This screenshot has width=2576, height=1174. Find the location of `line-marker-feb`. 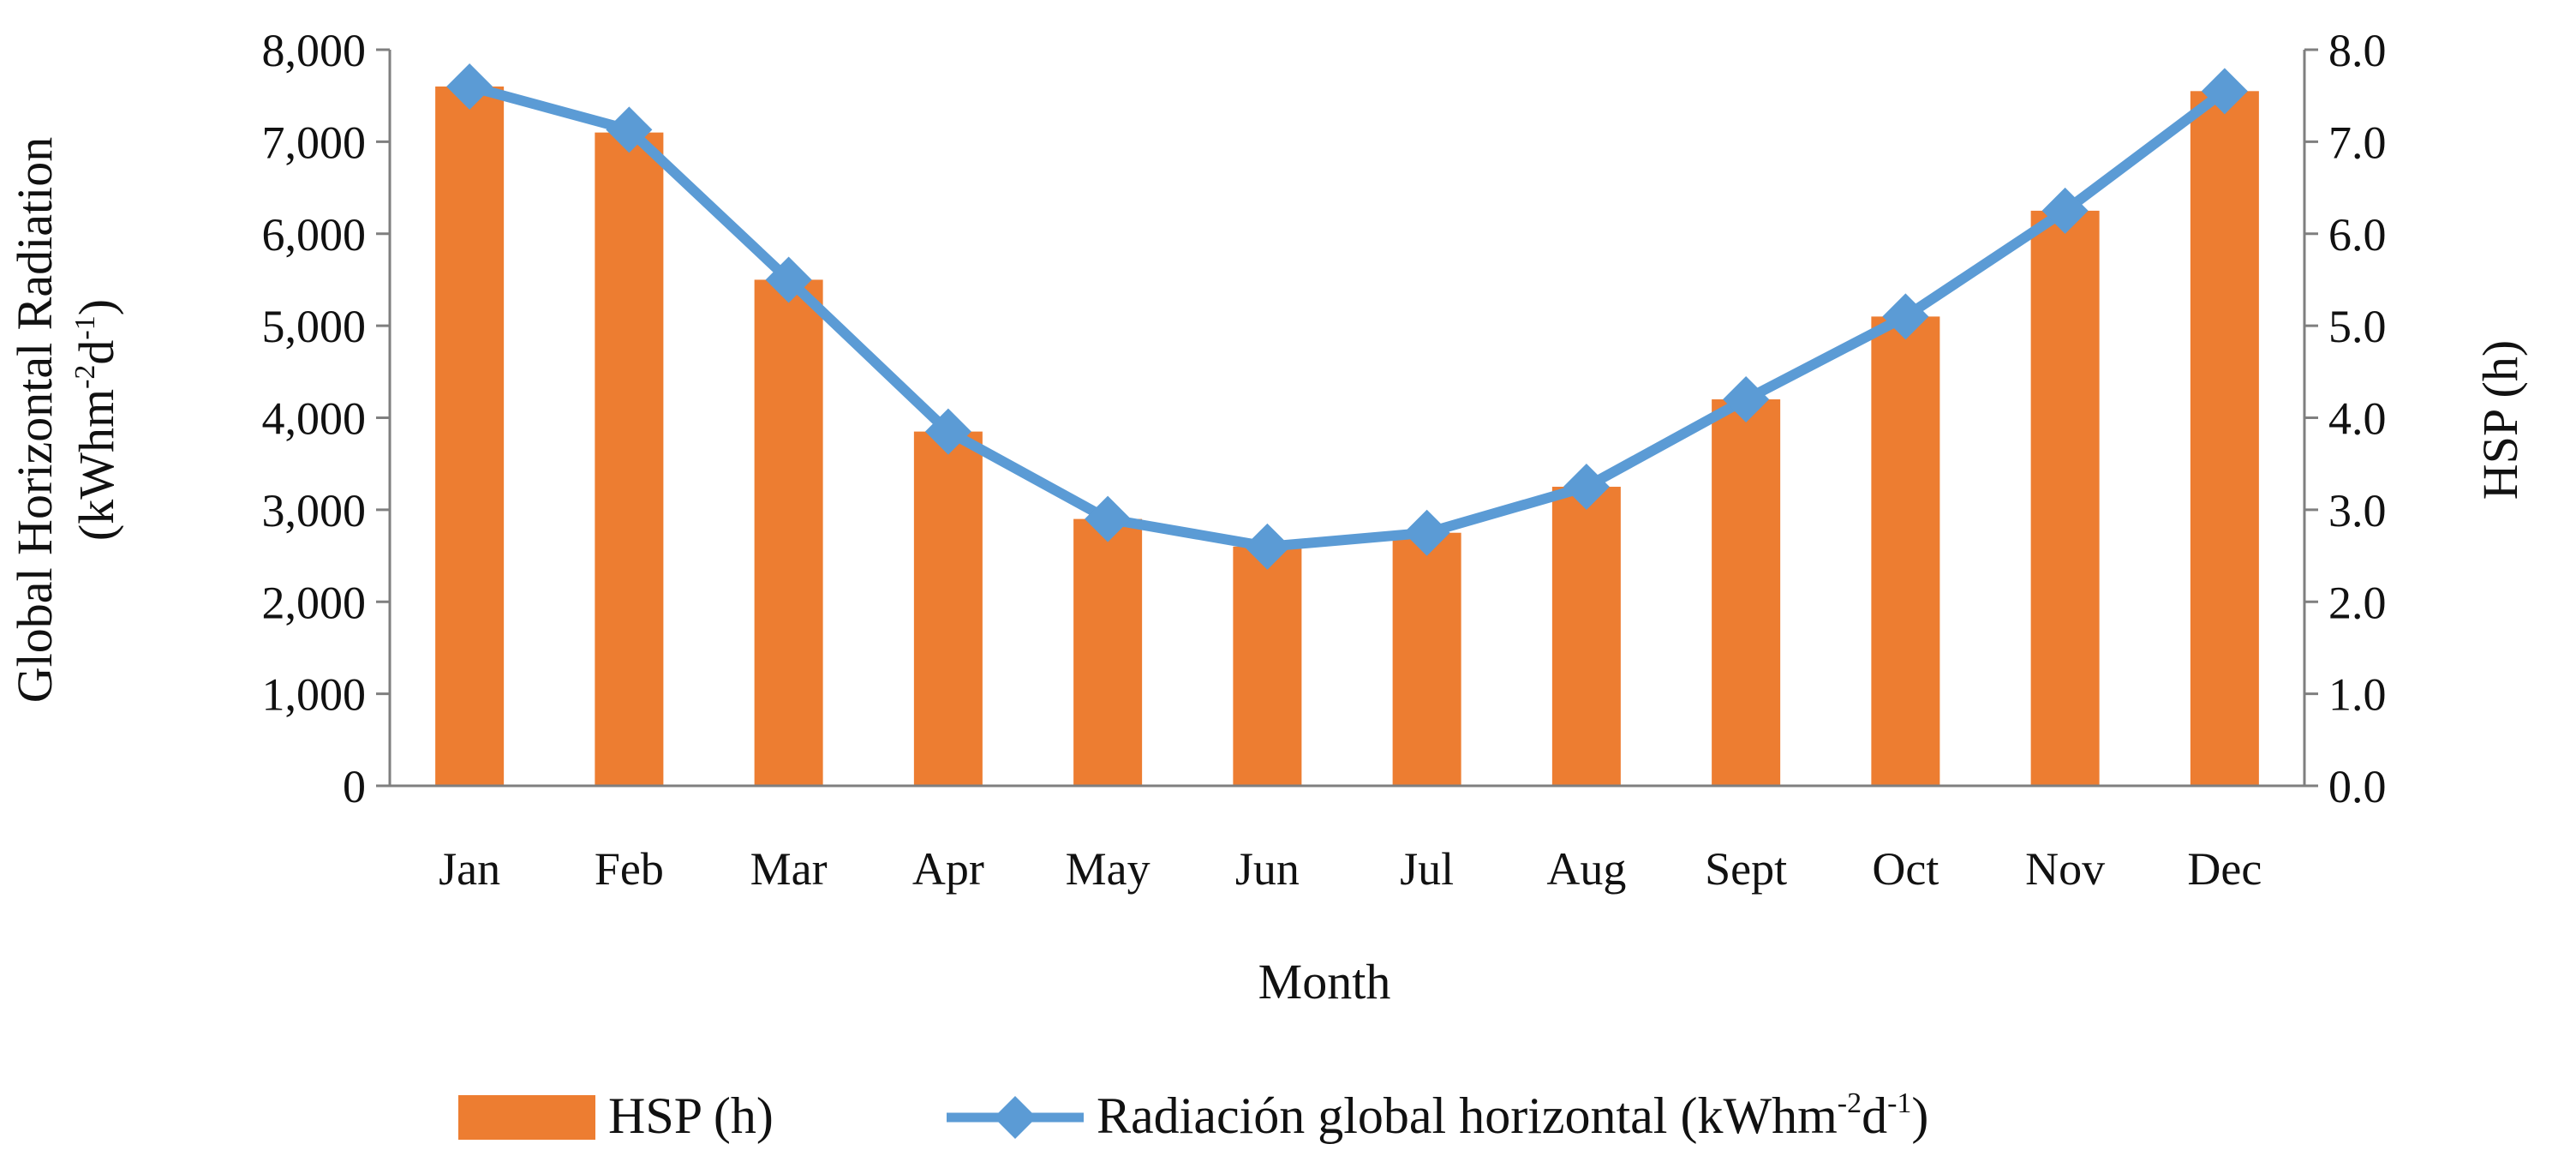

line-marker-feb is located at coordinates (629, 129).